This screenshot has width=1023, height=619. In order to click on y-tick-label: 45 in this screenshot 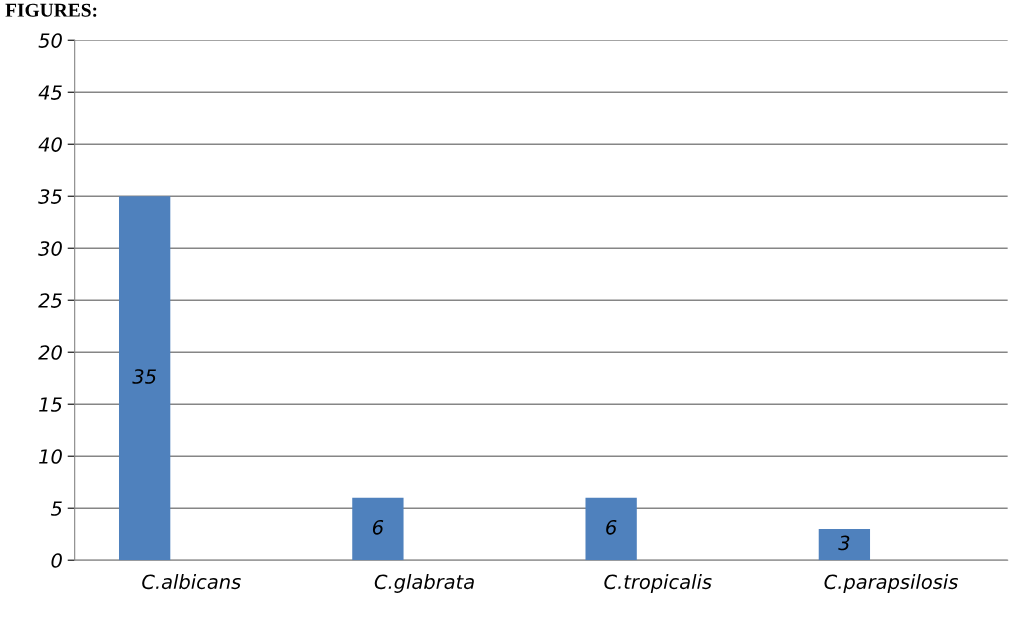, I will do `click(50, 92)`.